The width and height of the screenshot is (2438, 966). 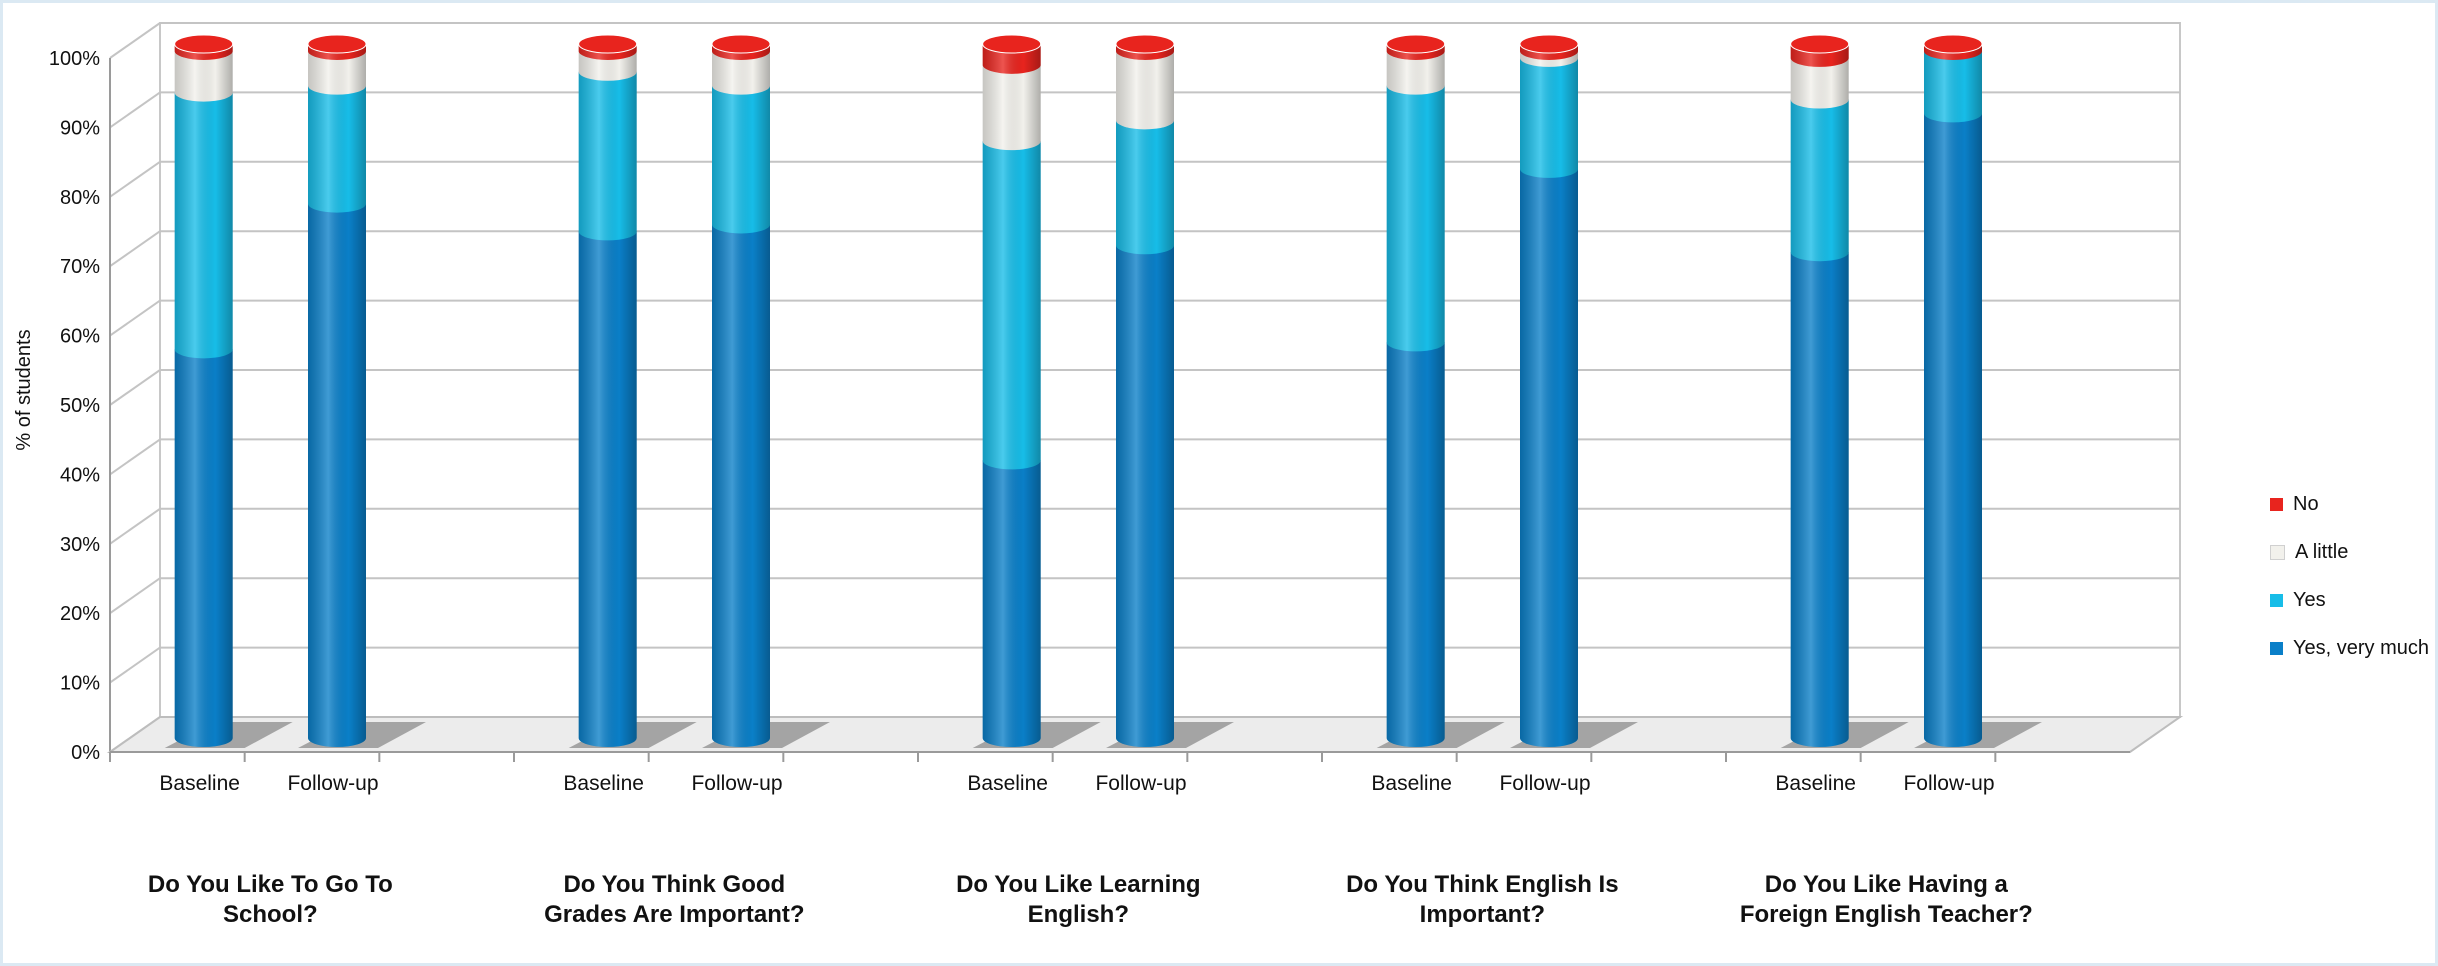 What do you see at coordinates (74, 59) in the screenshot?
I see `y-tick-label: 100%` at bounding box center [74, 59].